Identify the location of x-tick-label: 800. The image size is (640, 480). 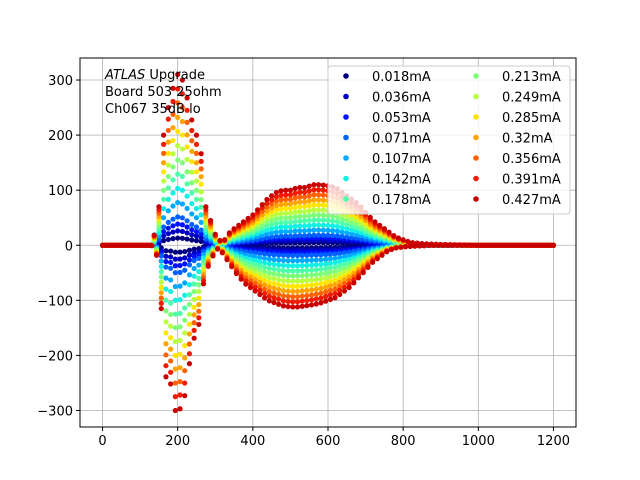
(403, 441).